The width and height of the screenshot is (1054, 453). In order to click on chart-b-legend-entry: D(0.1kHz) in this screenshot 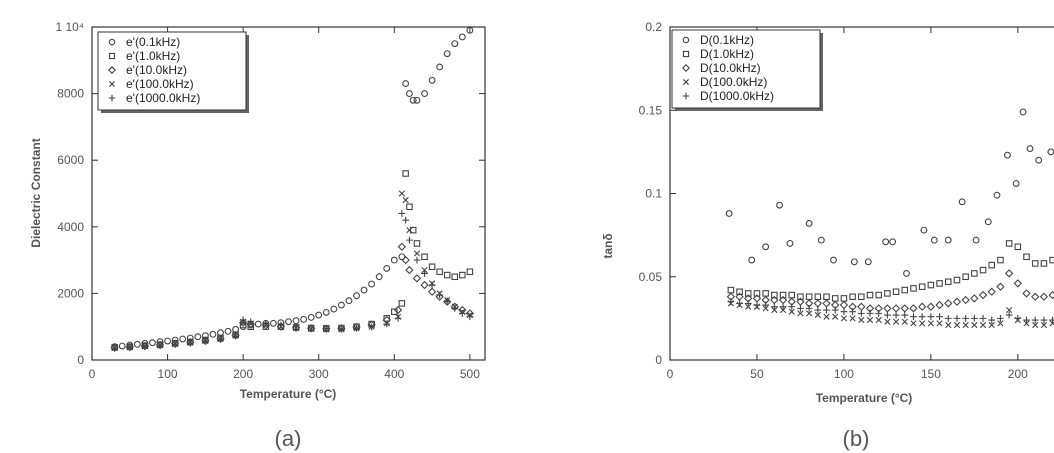, I will do `click(727, 40)`.